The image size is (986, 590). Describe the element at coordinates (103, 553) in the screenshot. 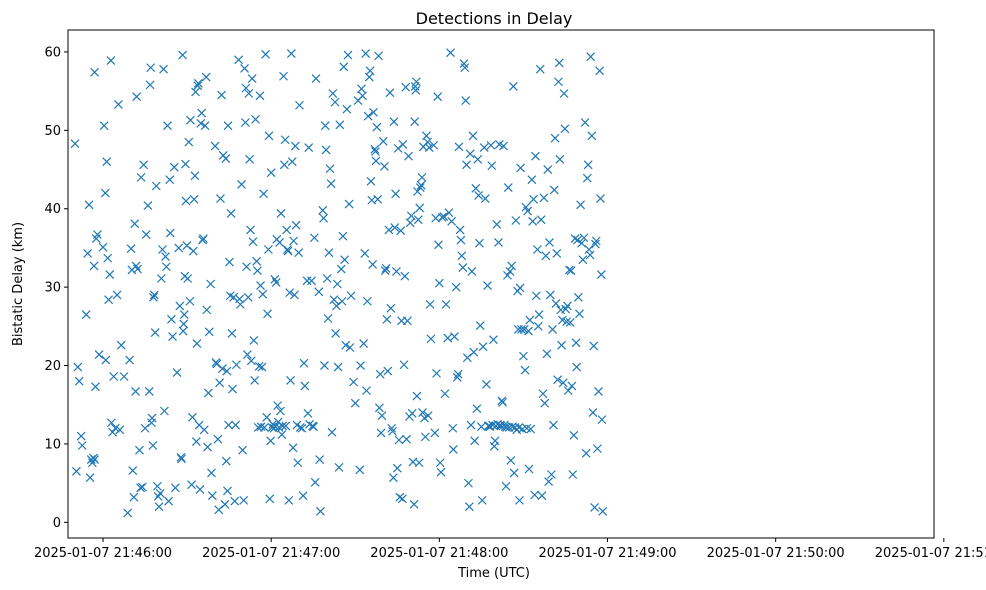

I see `x-tick-label: 2025-01-07 21:46:00` at that location.